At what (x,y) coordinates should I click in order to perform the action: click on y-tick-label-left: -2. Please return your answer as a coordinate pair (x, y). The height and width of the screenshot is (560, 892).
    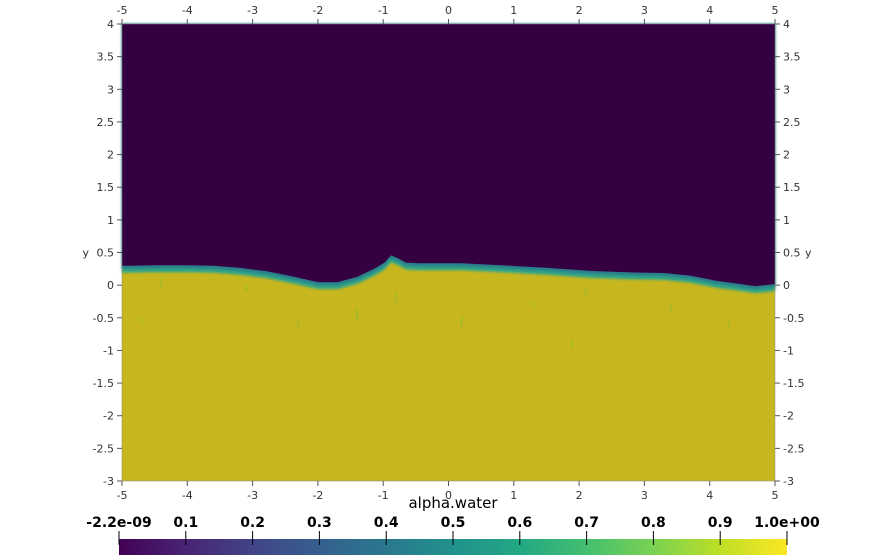
    Looking at the image, I should click on (108, 416).